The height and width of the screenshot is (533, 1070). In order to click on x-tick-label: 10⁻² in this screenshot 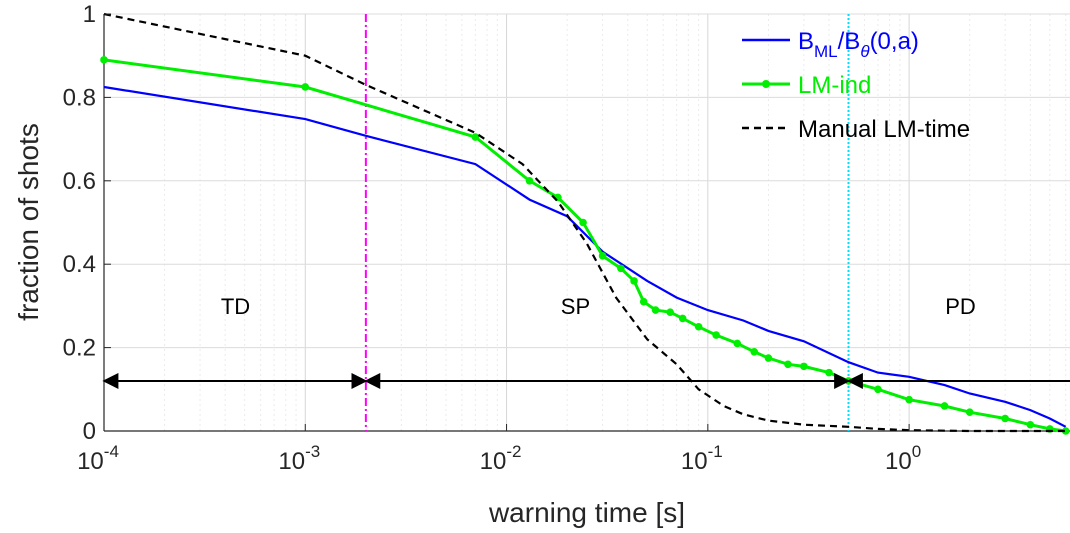, I will do `click(501, 458)`.